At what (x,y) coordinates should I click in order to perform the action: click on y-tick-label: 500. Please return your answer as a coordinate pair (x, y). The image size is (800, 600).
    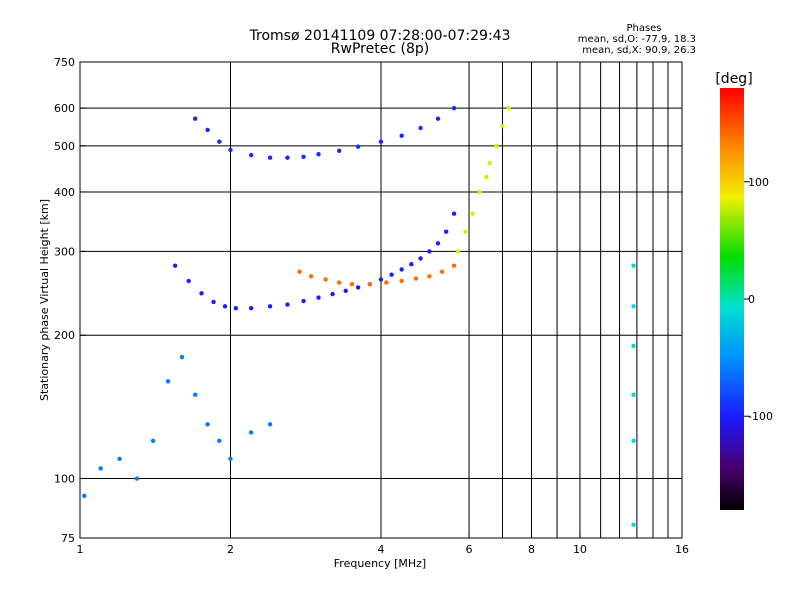
    Looking at the image, I should click on (64, 146).